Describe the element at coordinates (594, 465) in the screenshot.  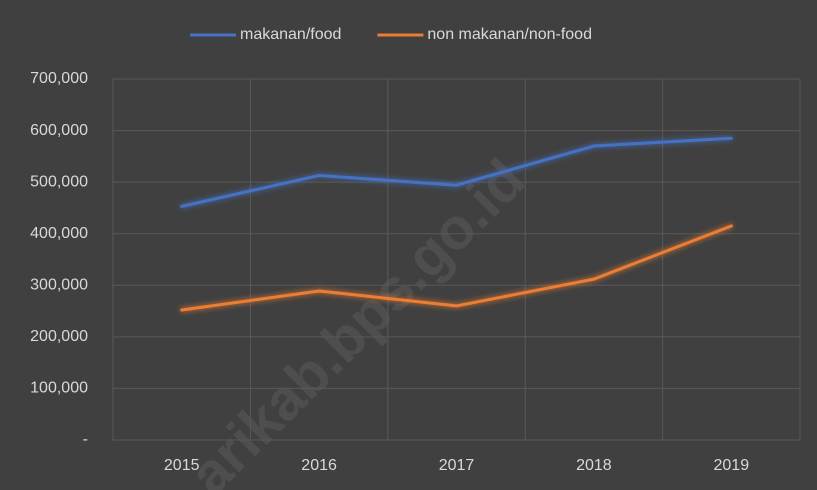
I see `x-tick-label: 2018` at that location.